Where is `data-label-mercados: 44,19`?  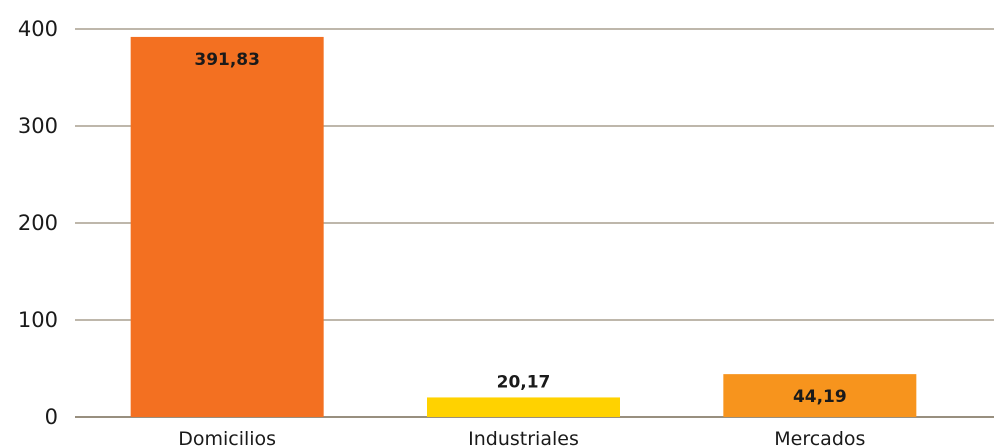
data-label-mercados: 44,19 is located at coordinates (820, 397).